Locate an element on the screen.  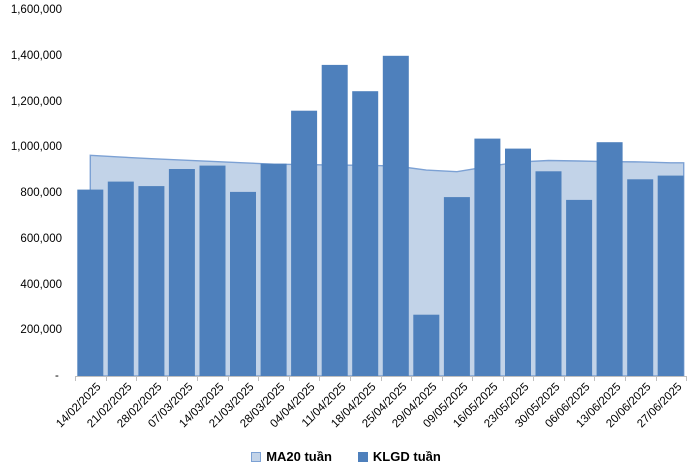
legend-item-klgd: KLGD tuần is located at coordinates (399, 456).